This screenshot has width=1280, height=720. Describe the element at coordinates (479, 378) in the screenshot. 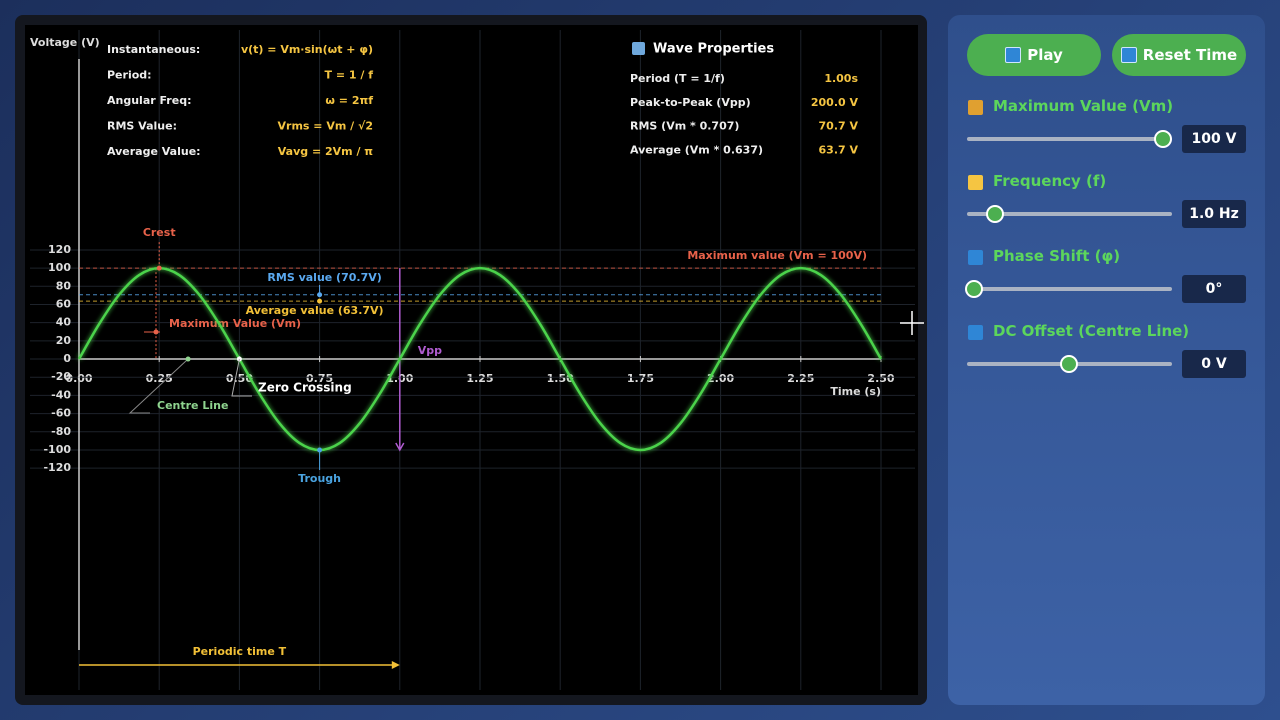

I see `x-tick-label: 1.25` at that location.